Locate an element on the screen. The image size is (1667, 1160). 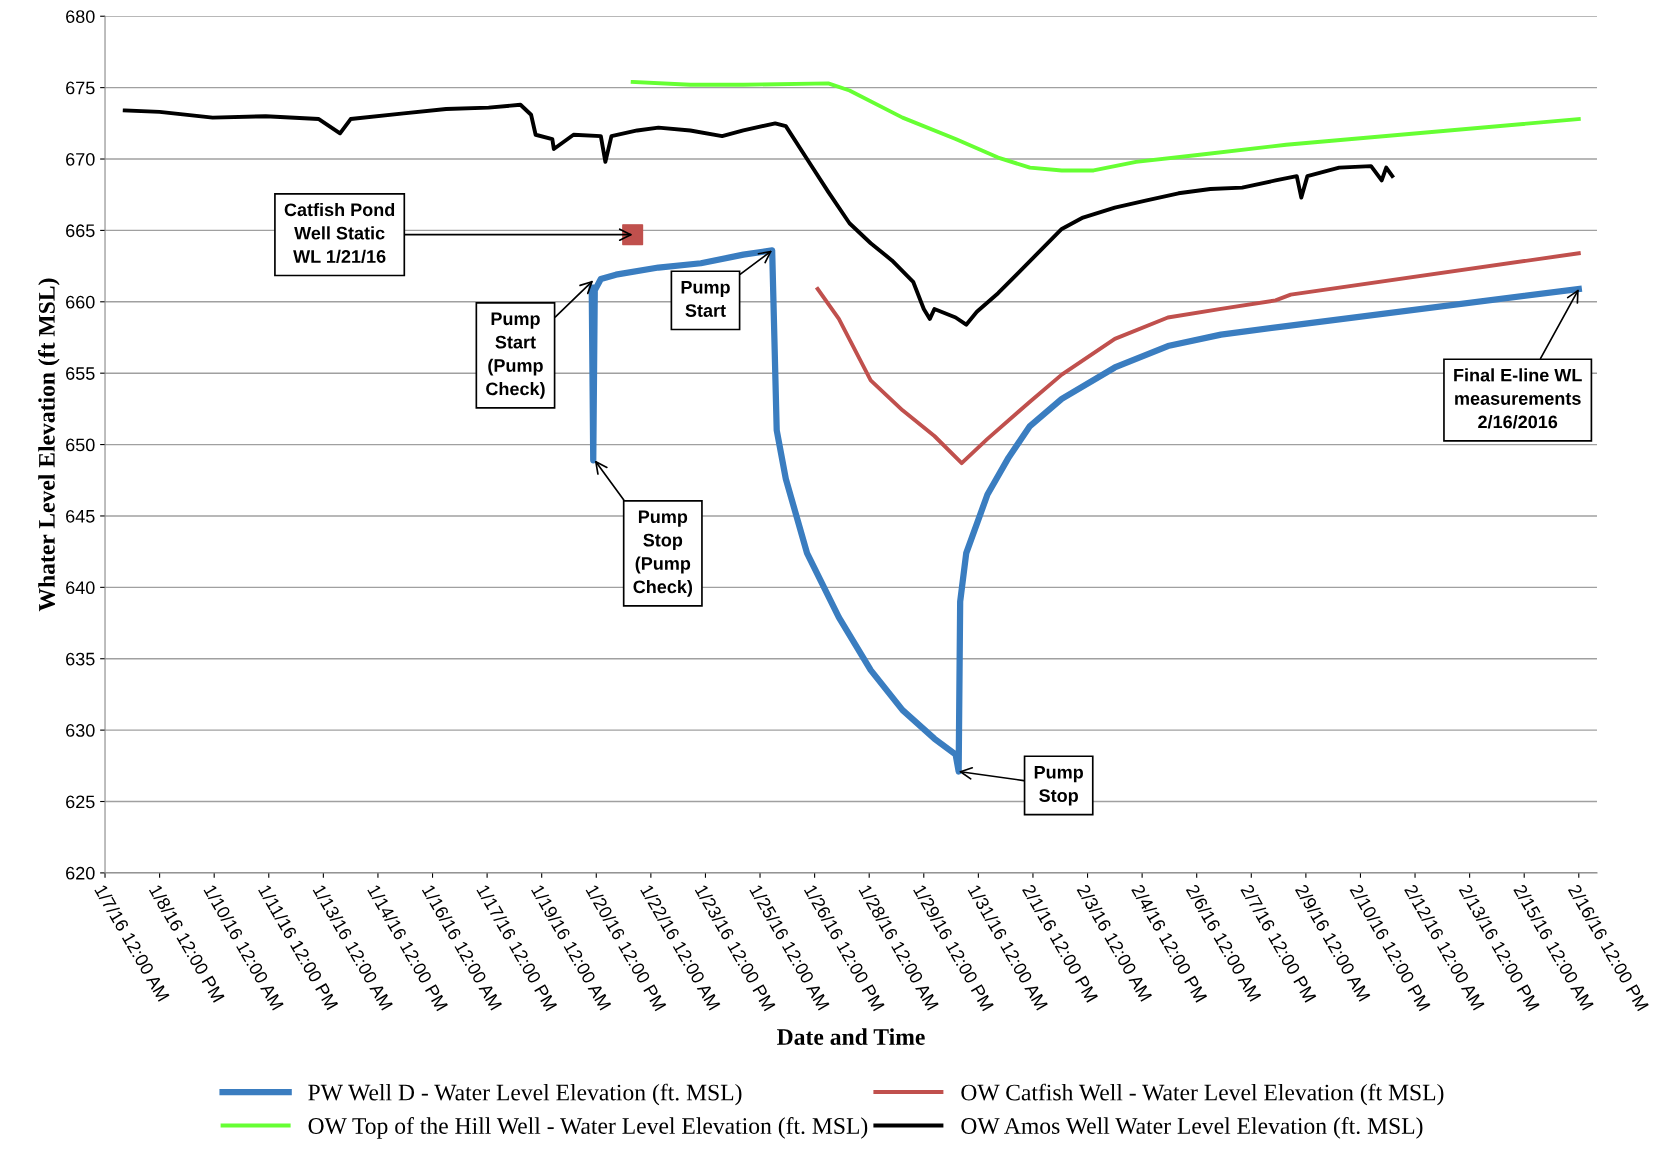
annotation: Final E-line WL measurements 2/16/2016 is located at coordinates (1518, 398).